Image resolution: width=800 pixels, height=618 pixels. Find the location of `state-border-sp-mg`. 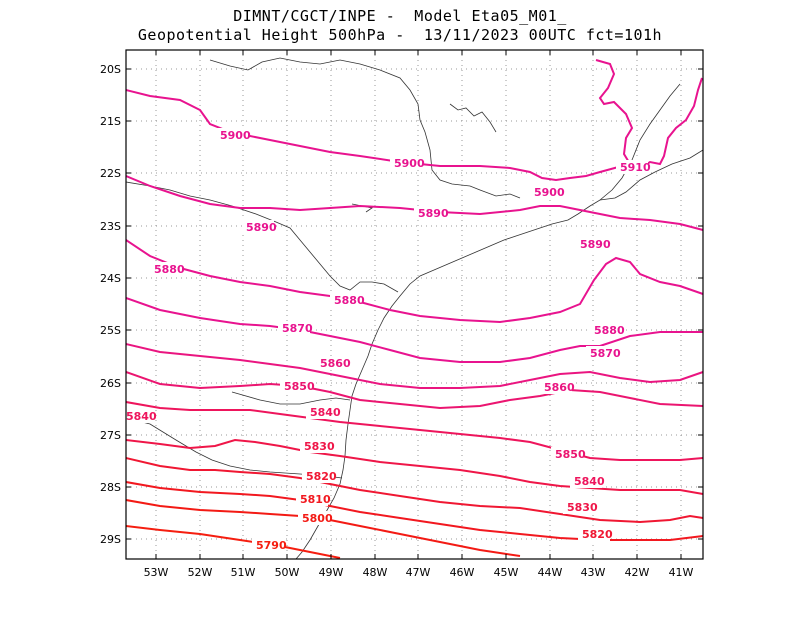

state-border-sp-mg is located at coordinates (365, 128).